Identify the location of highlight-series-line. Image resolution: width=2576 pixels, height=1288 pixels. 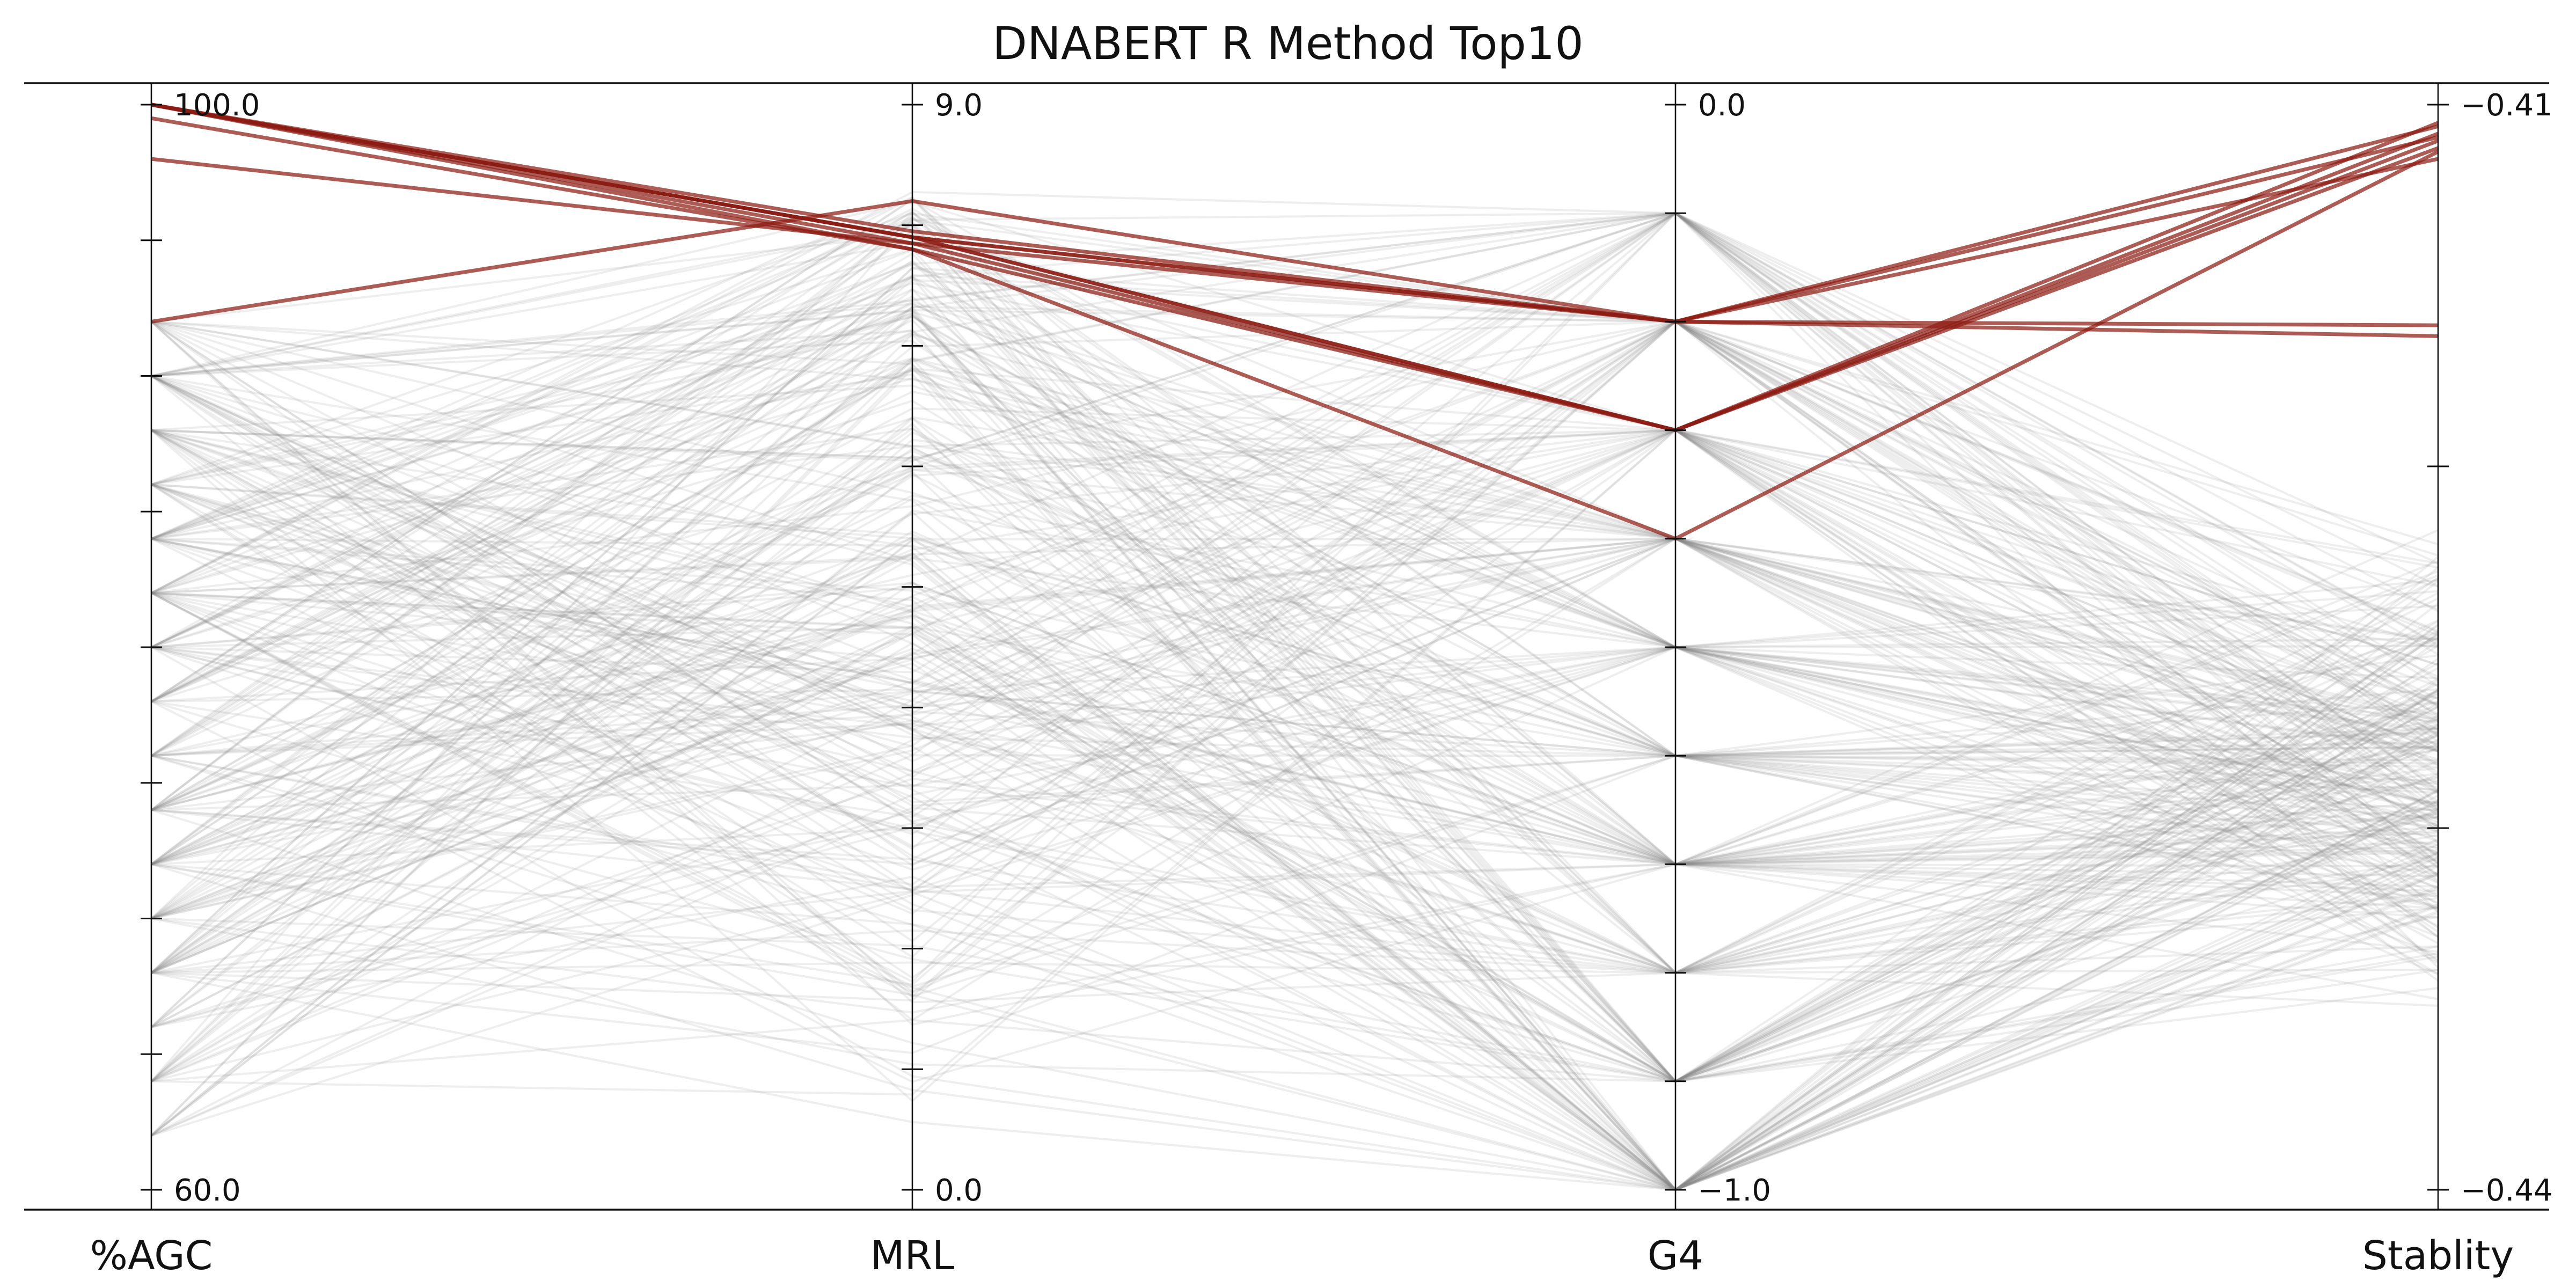
(1295, 229).